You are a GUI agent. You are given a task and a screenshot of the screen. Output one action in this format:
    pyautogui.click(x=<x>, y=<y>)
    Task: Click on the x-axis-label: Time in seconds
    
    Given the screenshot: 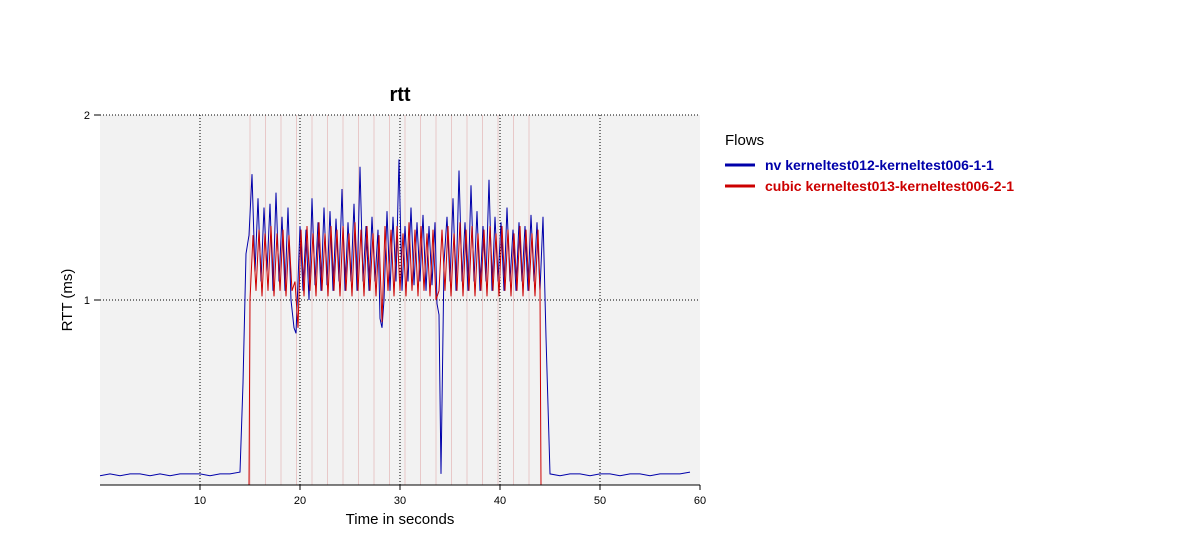 What is the action you would take?
    pyautogui.click(x=400, y=519)
    